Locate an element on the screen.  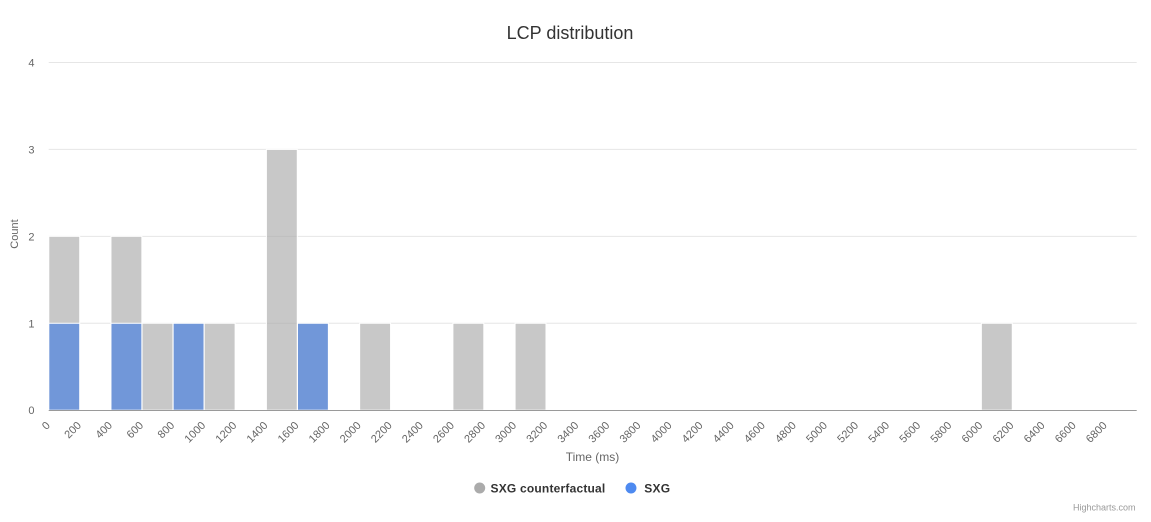
svg-text: 0 is located at coordinates (31, 411).